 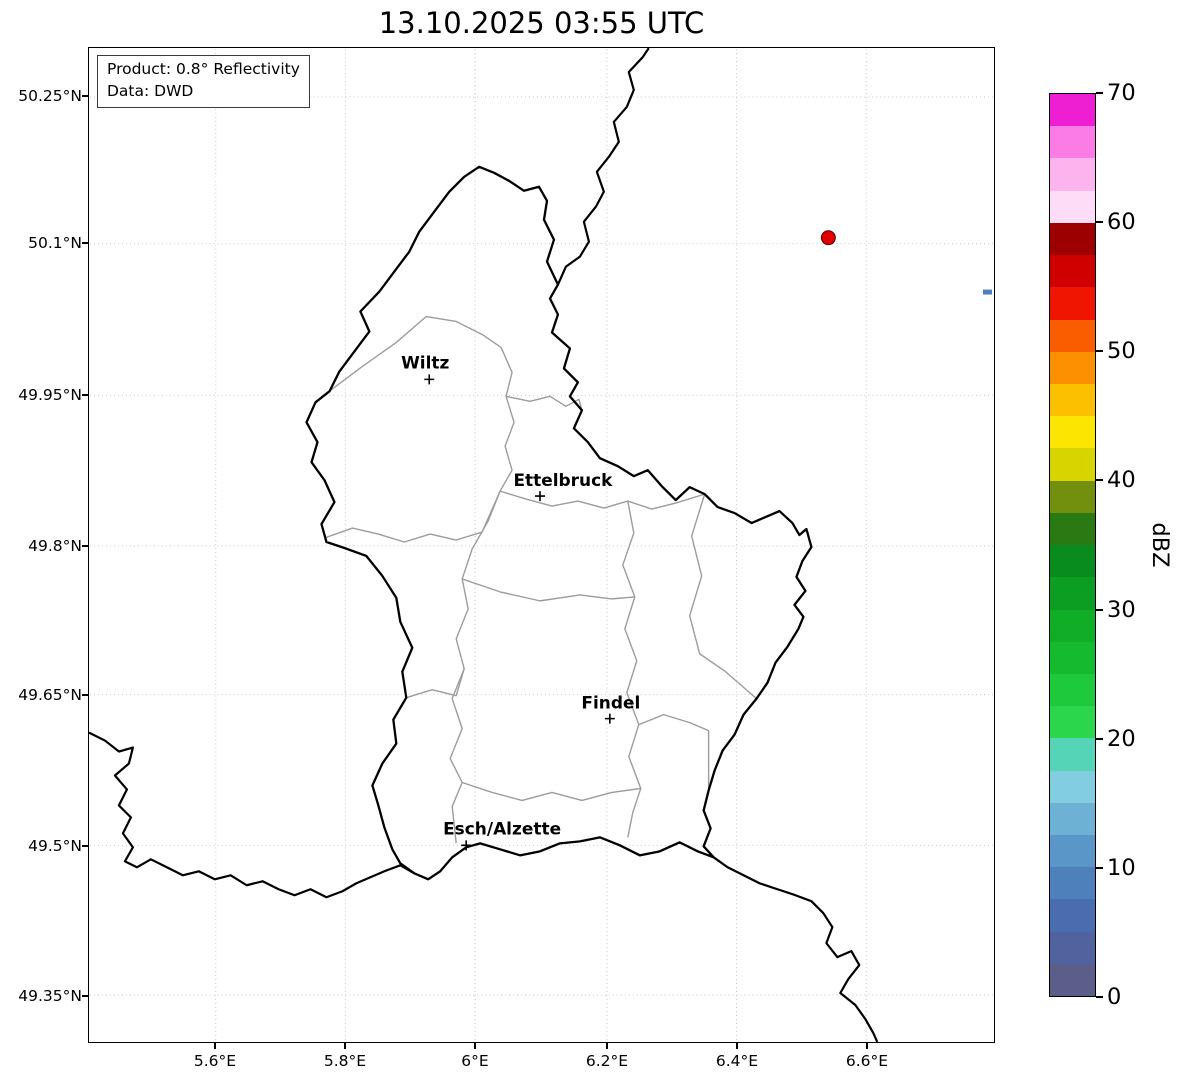 What do you see at coordinates (737, 1061) in the screenshot?
I see `lon-tick-label: 6.4°E` at bounding box center [737, 1061].